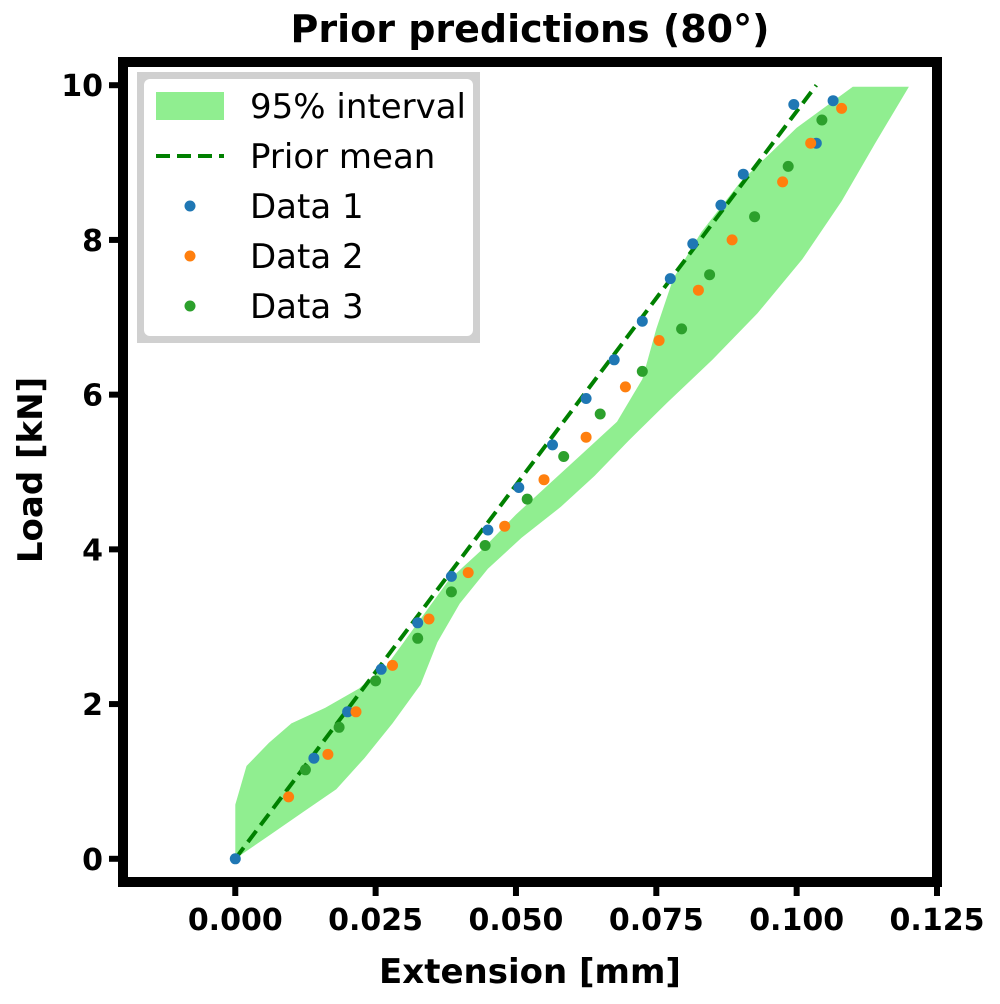  Describe the element at coordinates (92, 705) in the screenshot. I see `y-tick-label: 2` at that location.